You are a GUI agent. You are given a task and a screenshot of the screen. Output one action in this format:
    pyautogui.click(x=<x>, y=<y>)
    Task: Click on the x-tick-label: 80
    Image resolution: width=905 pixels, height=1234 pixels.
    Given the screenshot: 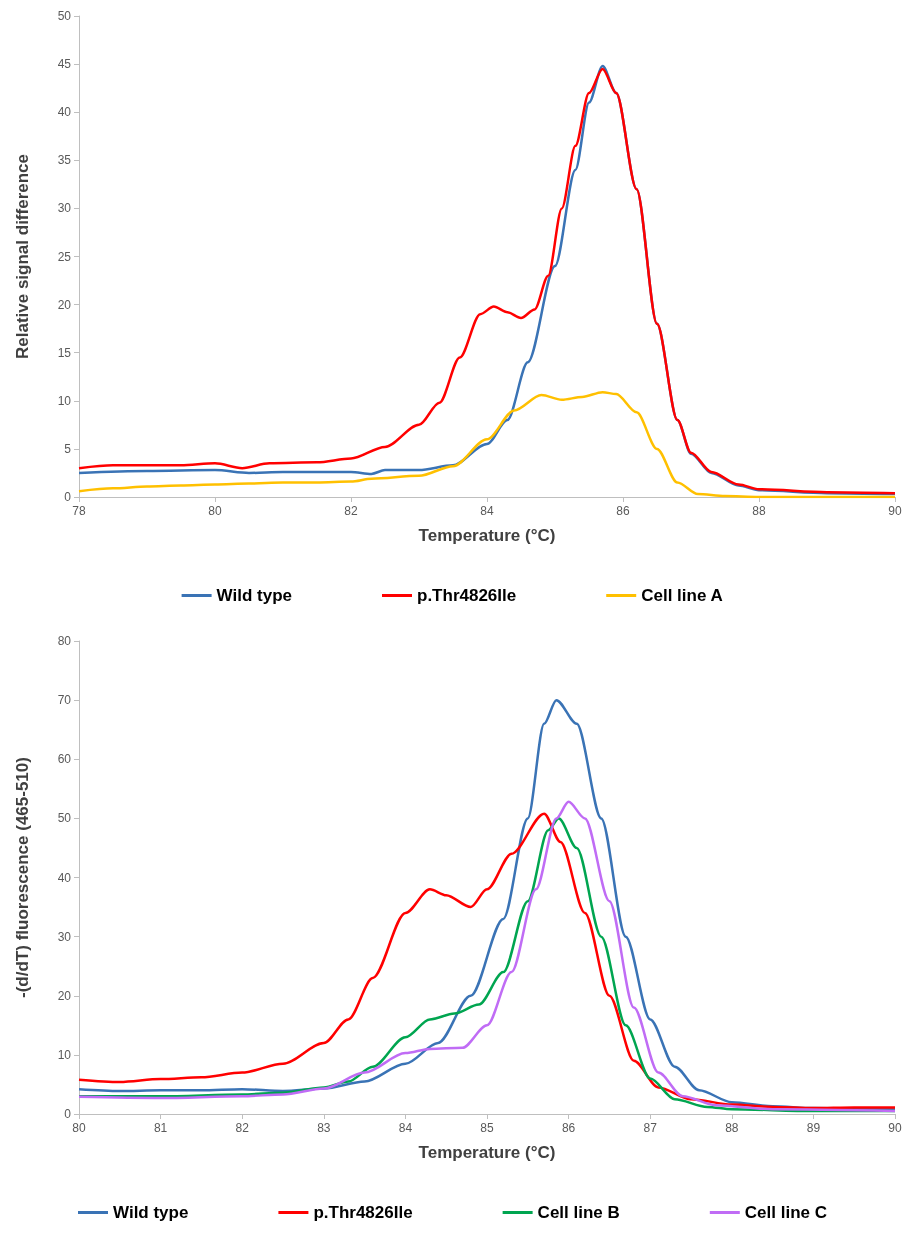 What is the action you would take?
    pyautogui.click(x=215, y=511)
    